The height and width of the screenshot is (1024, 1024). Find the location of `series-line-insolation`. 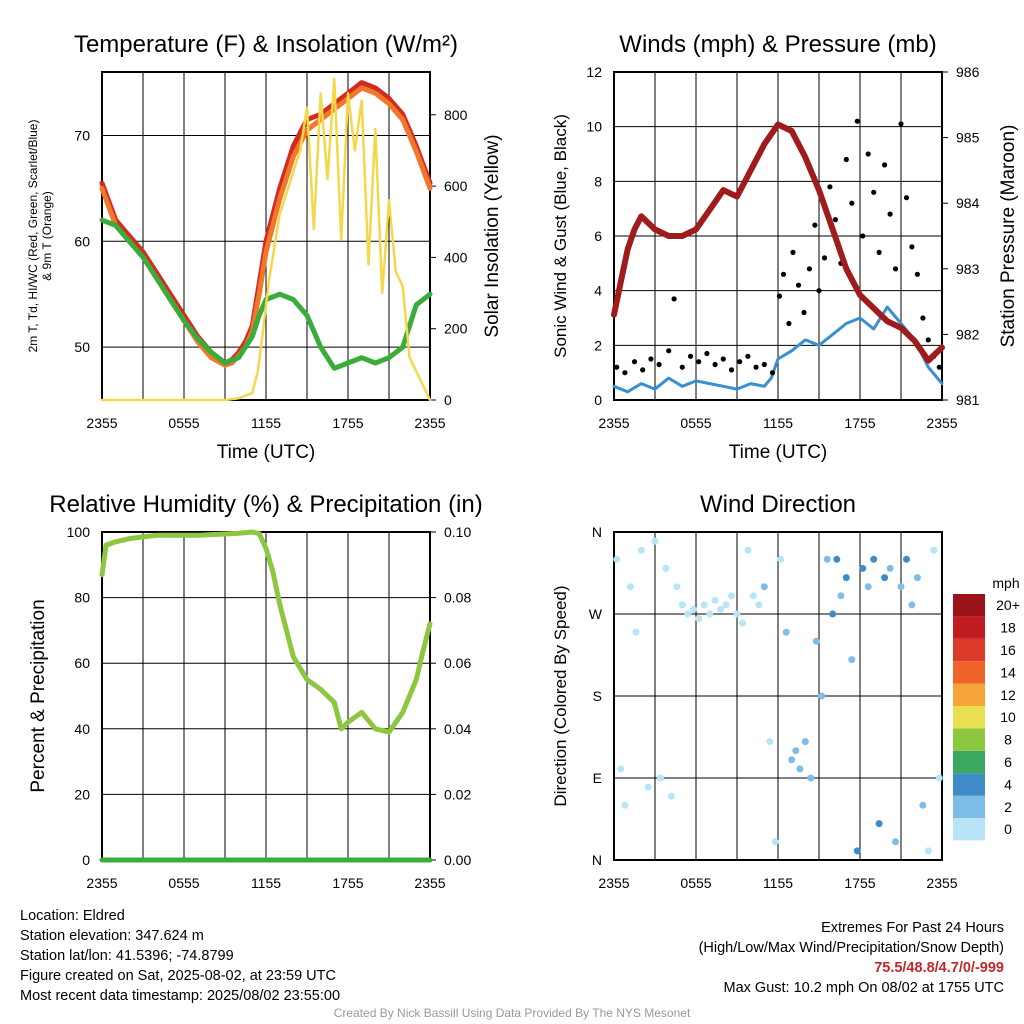

series-line-insolation is located at coordinates (266, 239).